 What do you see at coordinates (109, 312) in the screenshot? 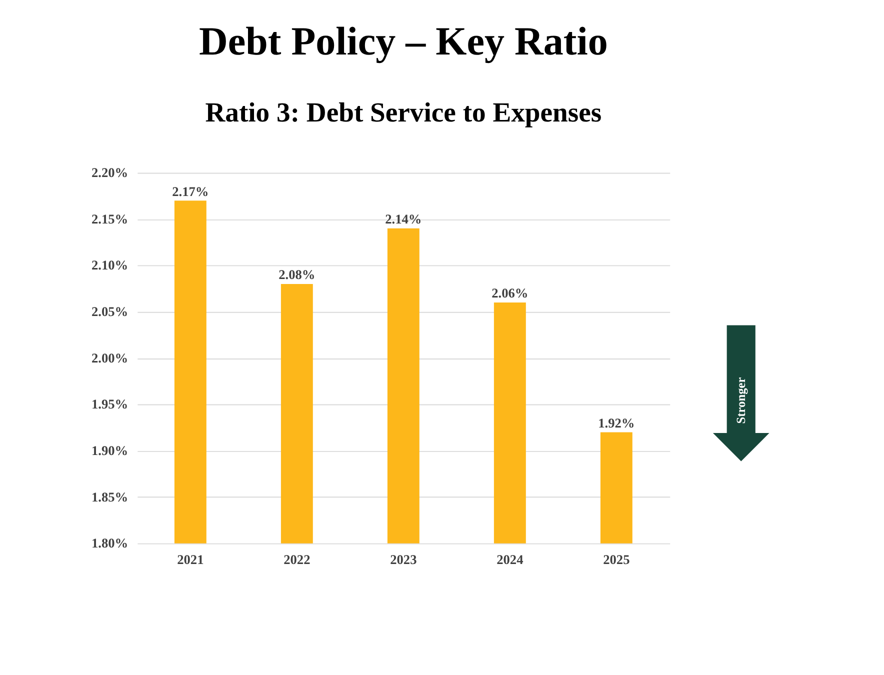
I see `y-tick-label: 2.05%` at bounding box center [109, 312].